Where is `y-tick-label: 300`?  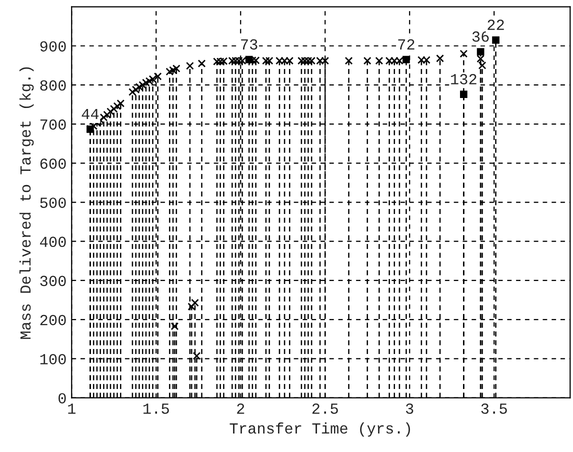 y-tick-label: 300 is located at coordinates (53, 281).